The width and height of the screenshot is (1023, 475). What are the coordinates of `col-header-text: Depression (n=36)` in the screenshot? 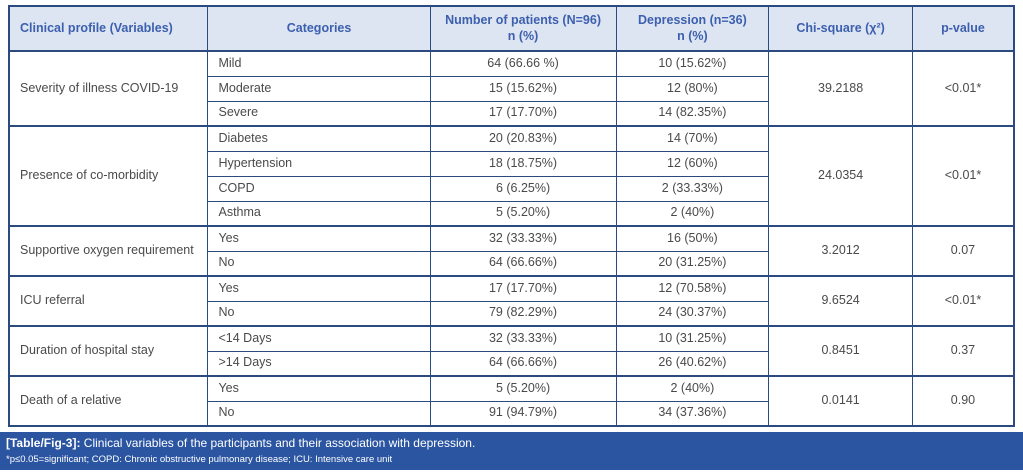 It's located at (692, 19).